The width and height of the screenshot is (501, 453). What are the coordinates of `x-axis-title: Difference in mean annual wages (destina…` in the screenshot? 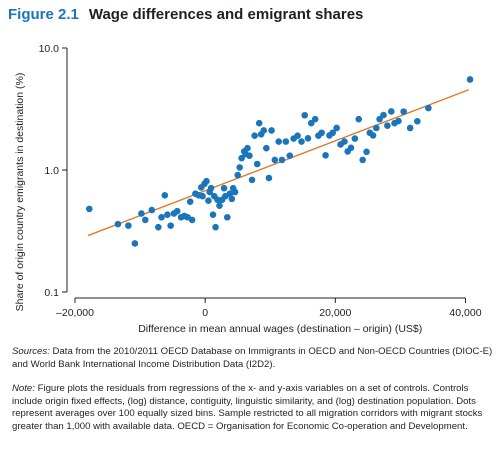 It's located at (280, 329).